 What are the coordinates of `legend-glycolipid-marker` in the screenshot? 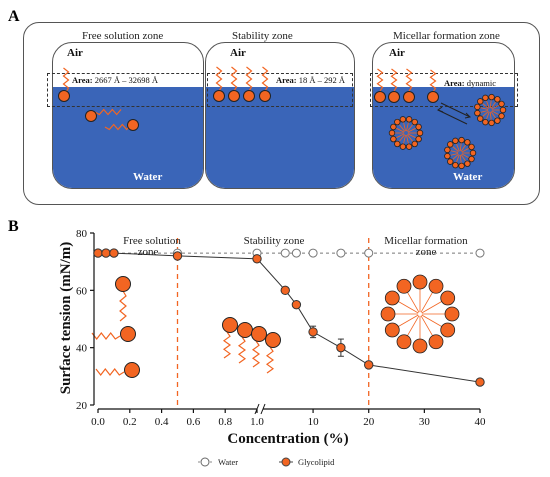 It's located at (286, 462).